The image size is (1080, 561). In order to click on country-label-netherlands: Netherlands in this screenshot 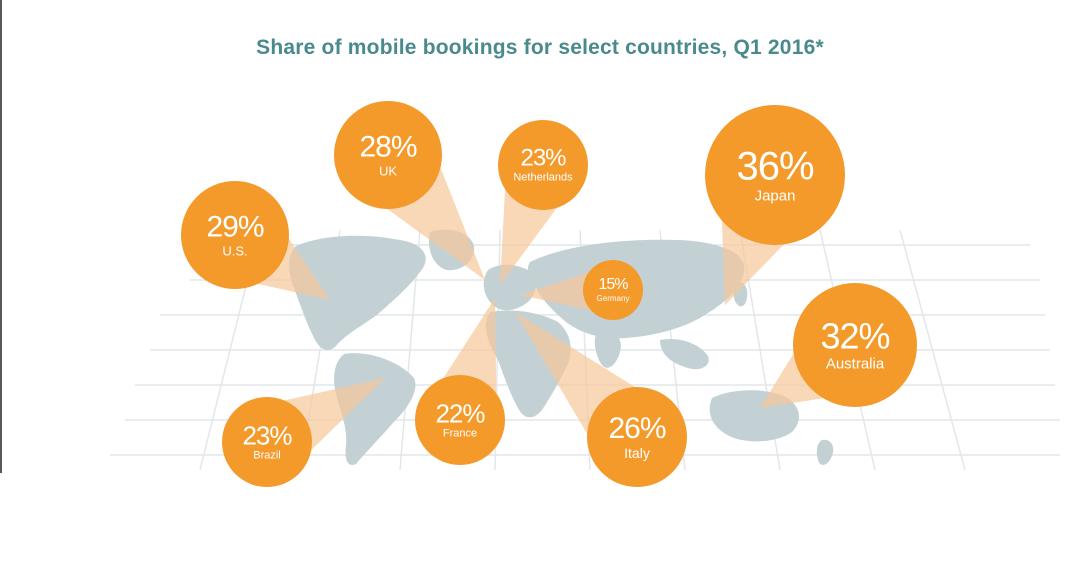, I will do `click(543, 177)`.